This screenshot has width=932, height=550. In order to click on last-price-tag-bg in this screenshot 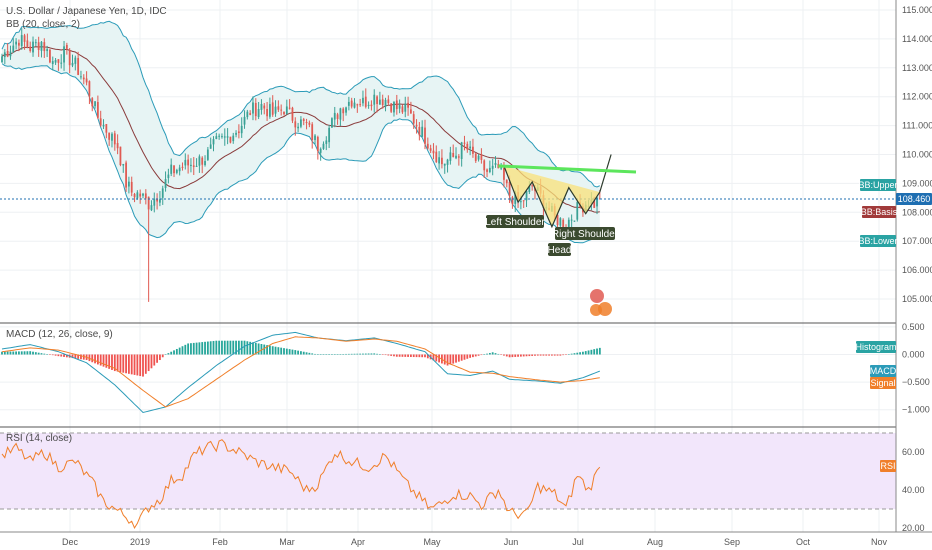, I will do `click(914, 199)`.